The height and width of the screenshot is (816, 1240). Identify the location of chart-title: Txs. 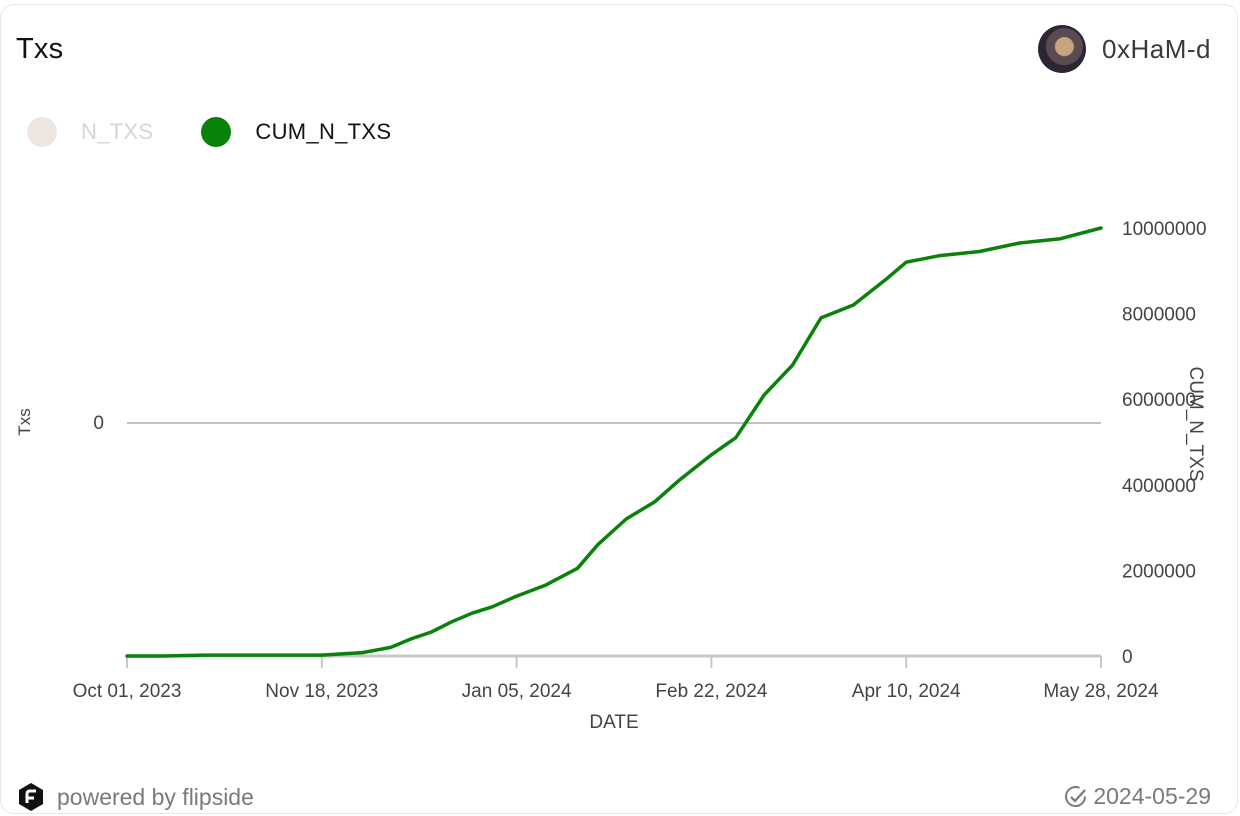
(40, 49).